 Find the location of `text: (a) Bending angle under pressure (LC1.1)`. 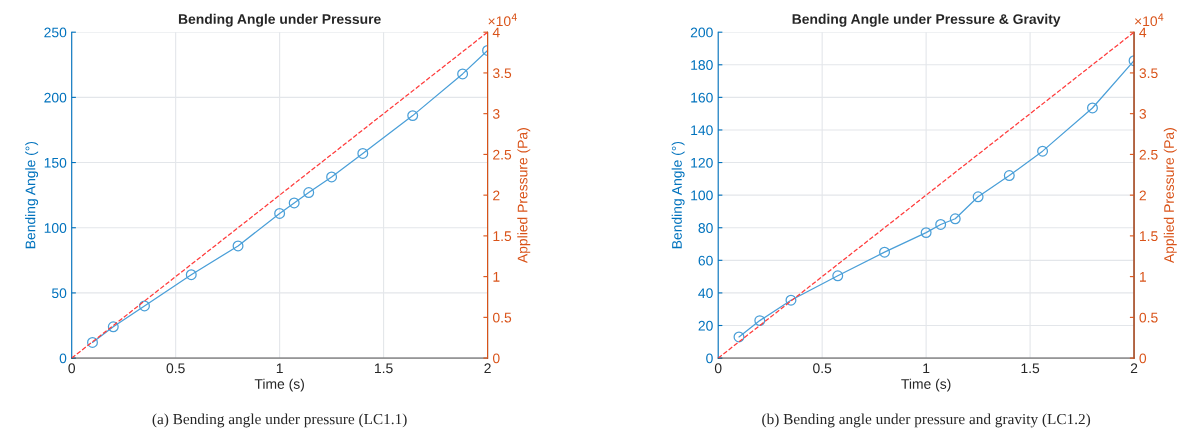

text: (a) Bending angle under pressure (LC1.1) is located at coordinates (279, 420).